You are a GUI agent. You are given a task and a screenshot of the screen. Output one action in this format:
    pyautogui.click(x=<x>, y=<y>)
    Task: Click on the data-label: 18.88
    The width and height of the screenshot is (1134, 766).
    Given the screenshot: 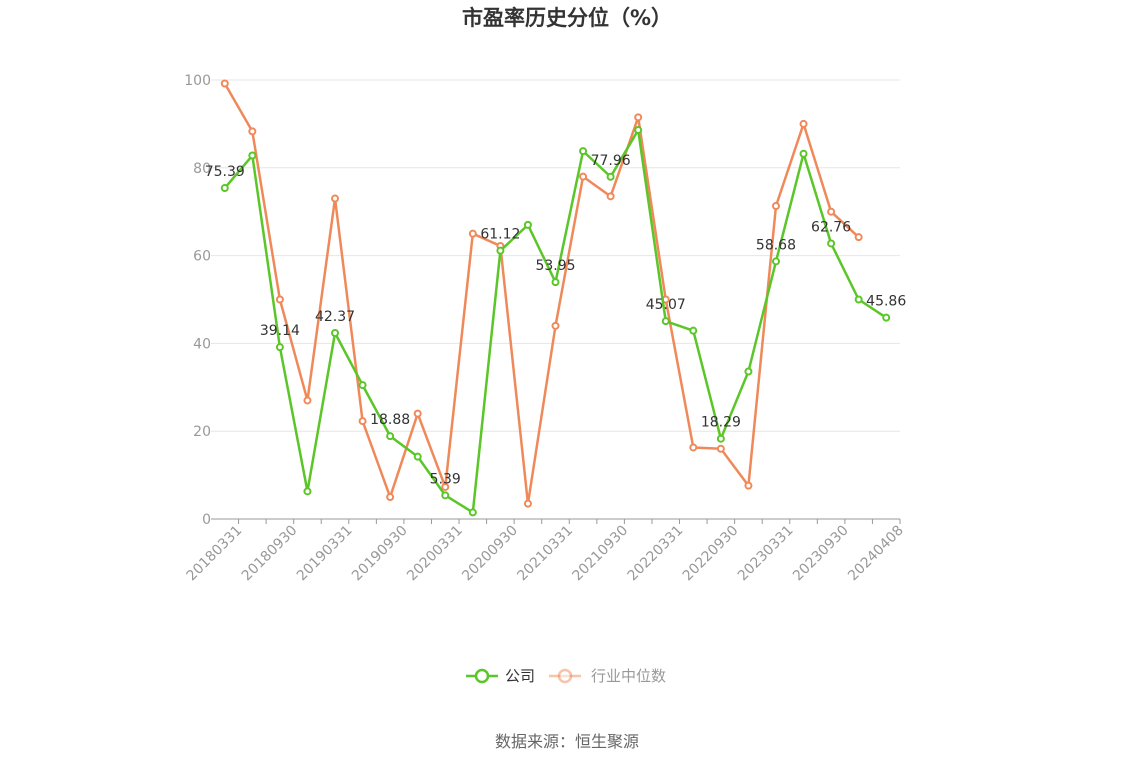 What is the action you would take?
    pyautogui.click(x=390, y=420)
    